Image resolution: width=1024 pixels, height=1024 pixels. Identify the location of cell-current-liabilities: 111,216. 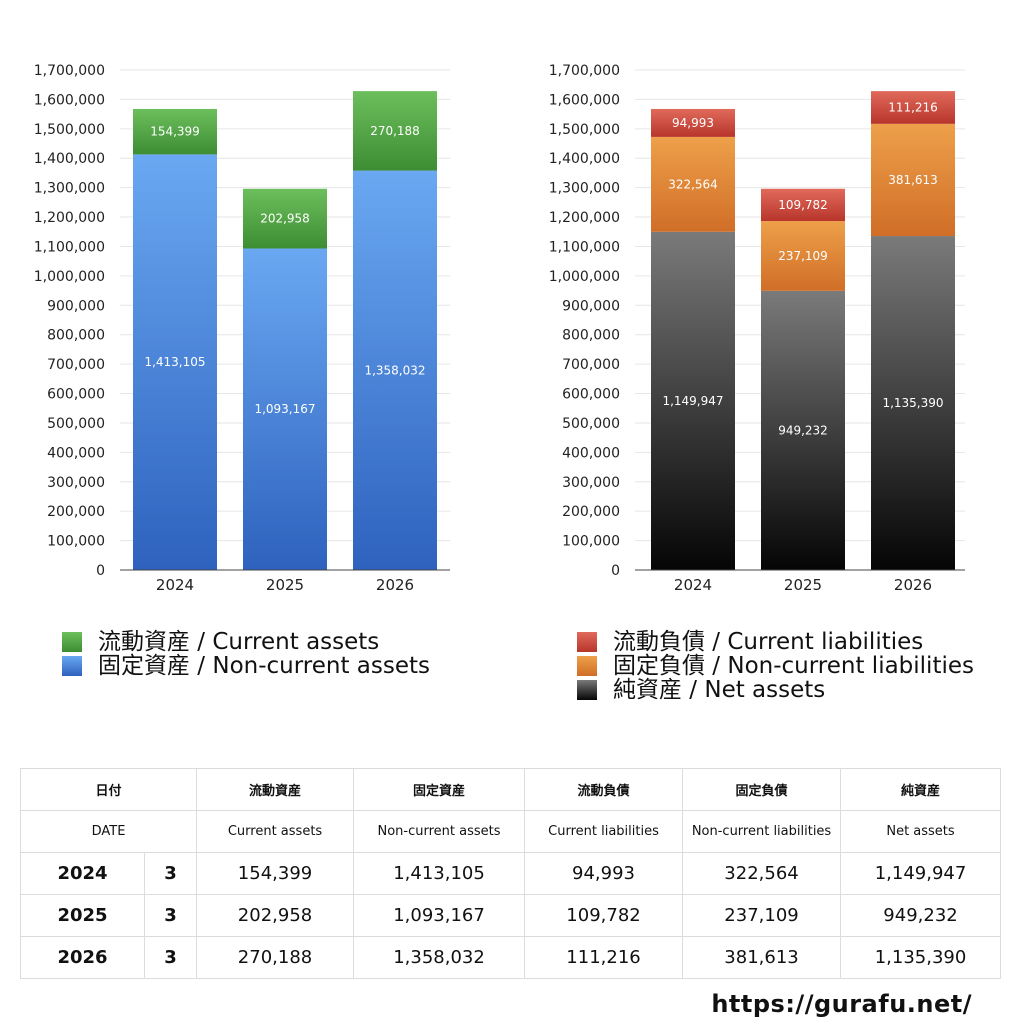
(604, 957).